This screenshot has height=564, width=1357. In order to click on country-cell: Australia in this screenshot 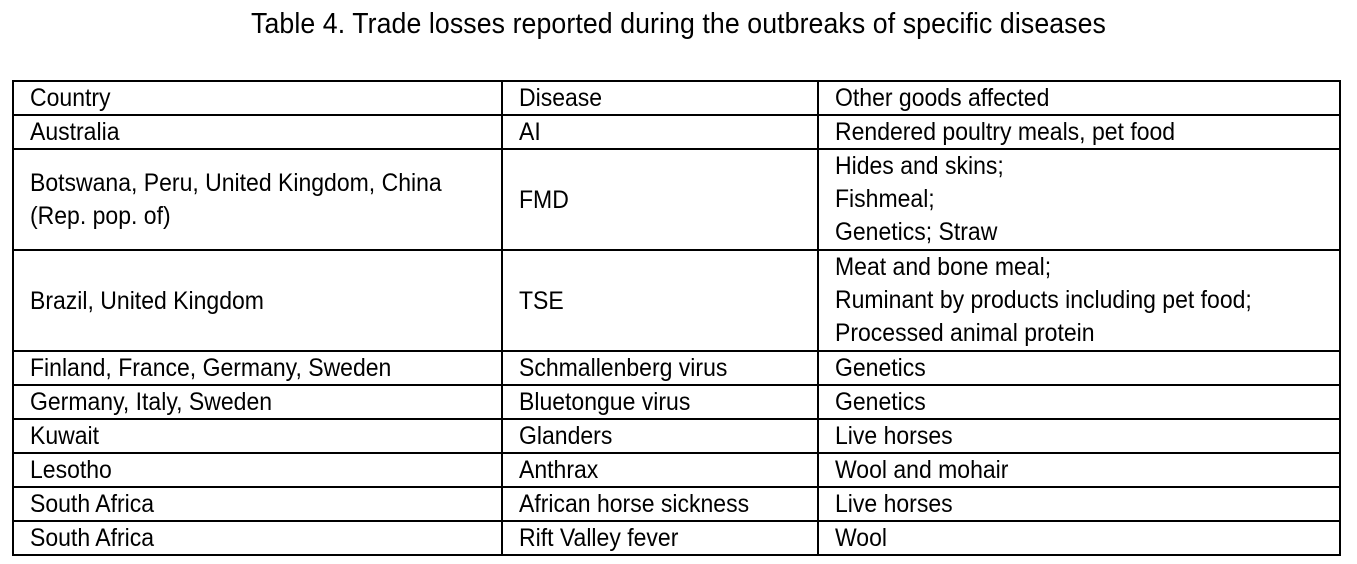, I will do `click(257, 132)`.